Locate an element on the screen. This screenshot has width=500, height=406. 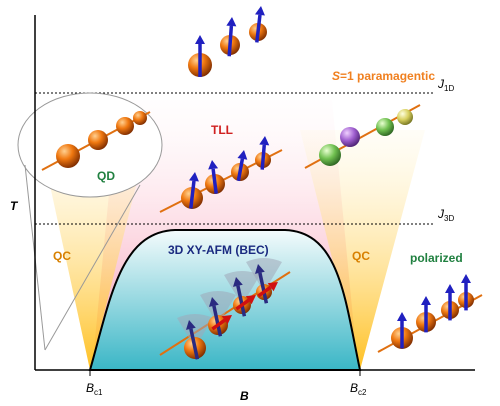
paramagnetic-label: S=1 paramagentic is located at coordinates (383, 76).